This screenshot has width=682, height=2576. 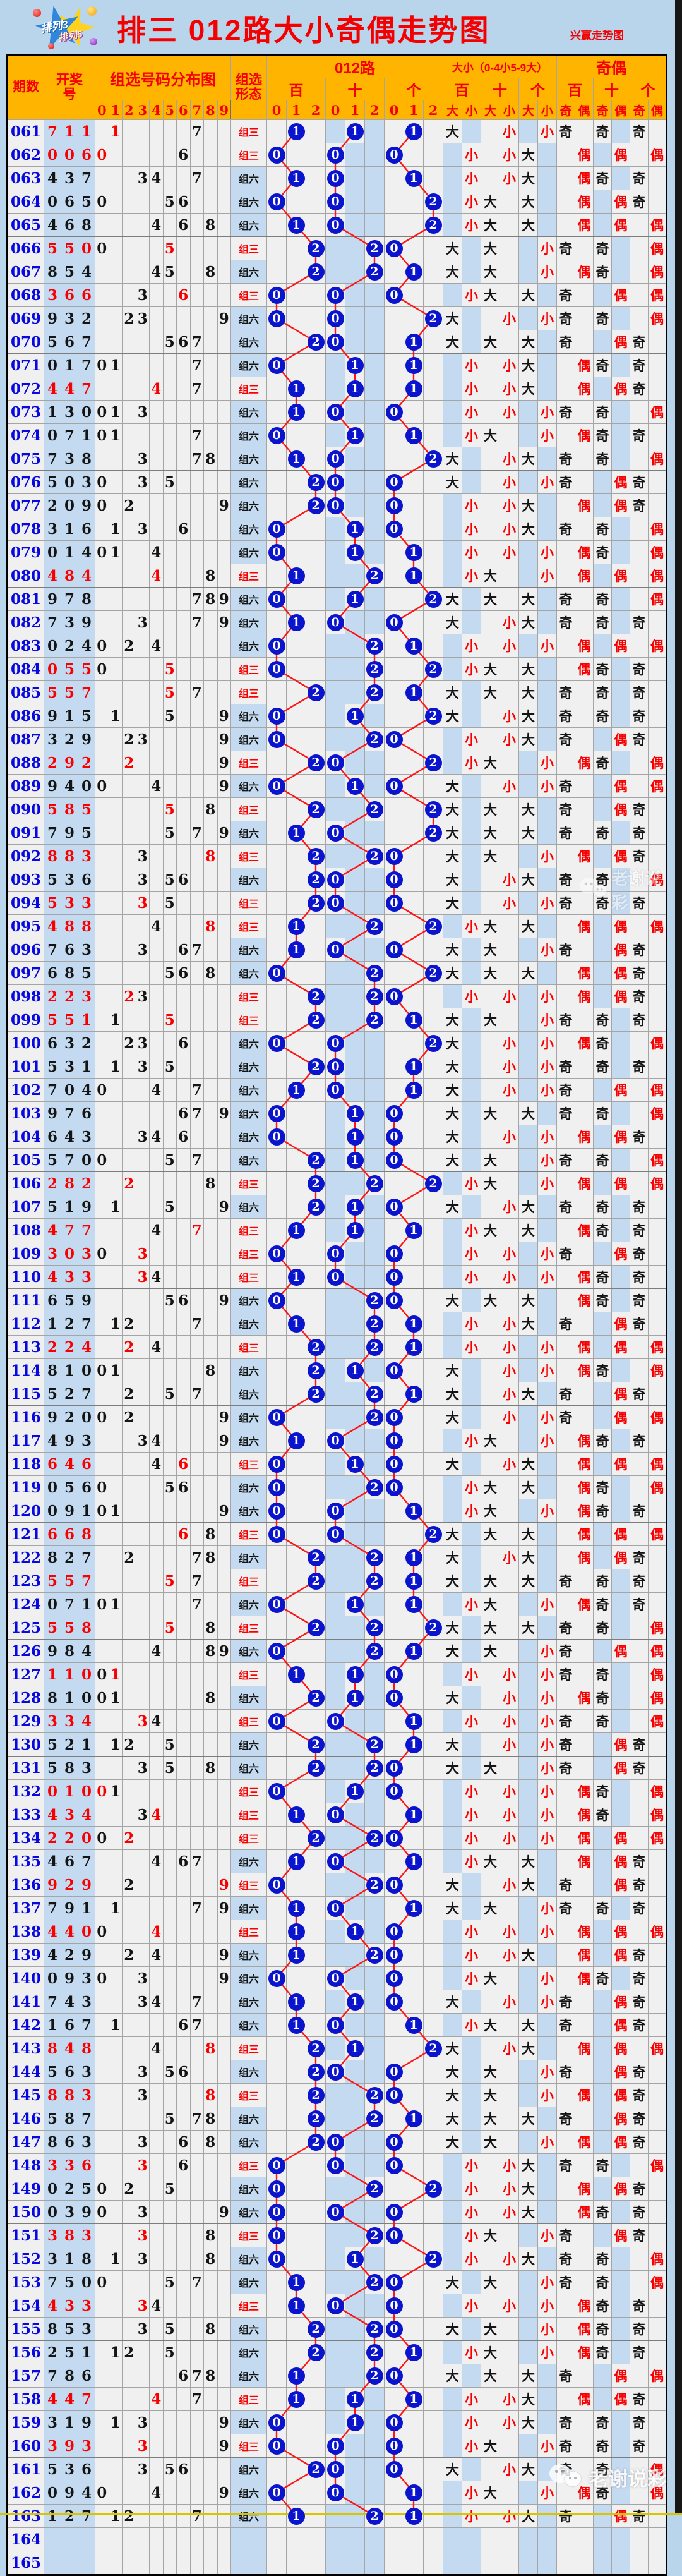 What do you see at coordinates (26, 1347) in the screenshot?
I see `period-cell: 113` at bounding box center [26, 1347].